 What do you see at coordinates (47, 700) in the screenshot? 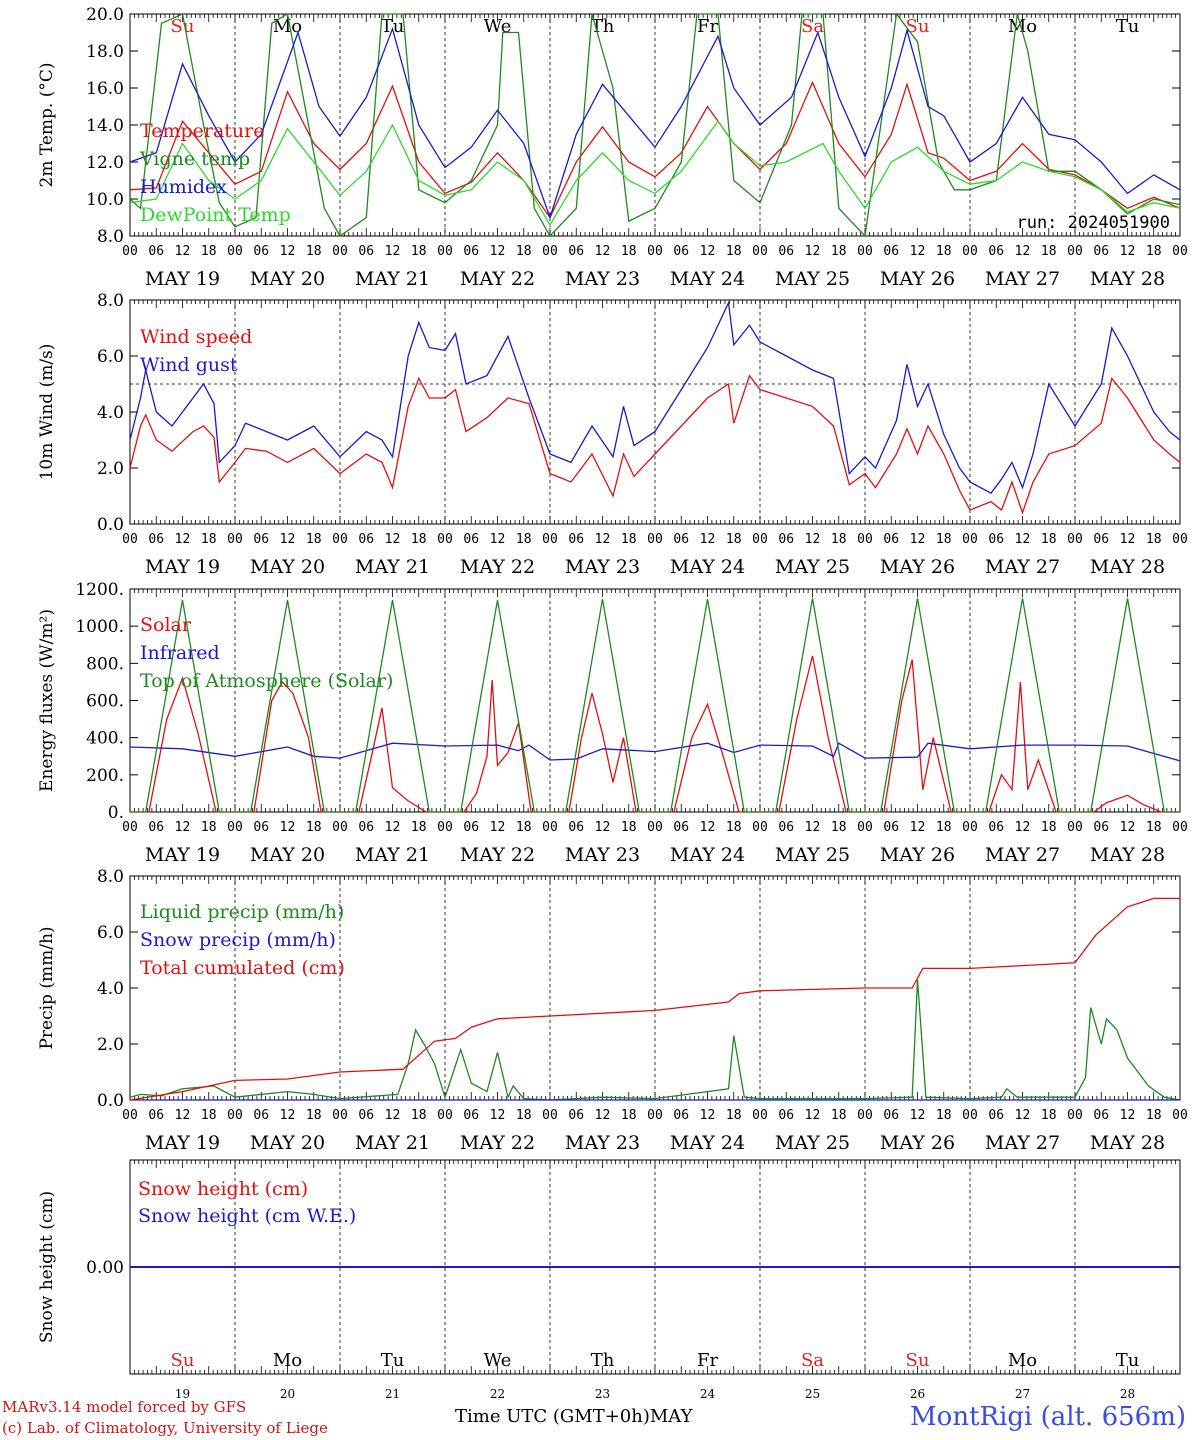
I see `y-axis-title: Energy fluxes (W/m²)` at bounding box center [47, 700].